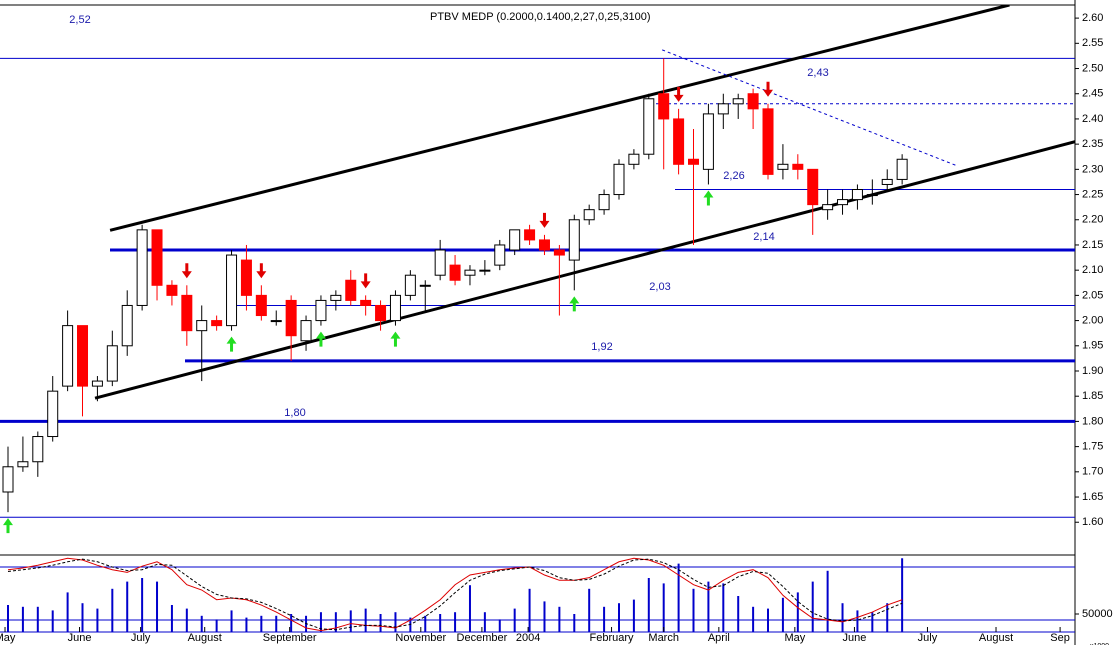 The height and width of the screenshot is (645, 1119). Describe the element at coordinates (1092, 68) in the screenshot. I see `y-tick-label: 2.50` at that location.